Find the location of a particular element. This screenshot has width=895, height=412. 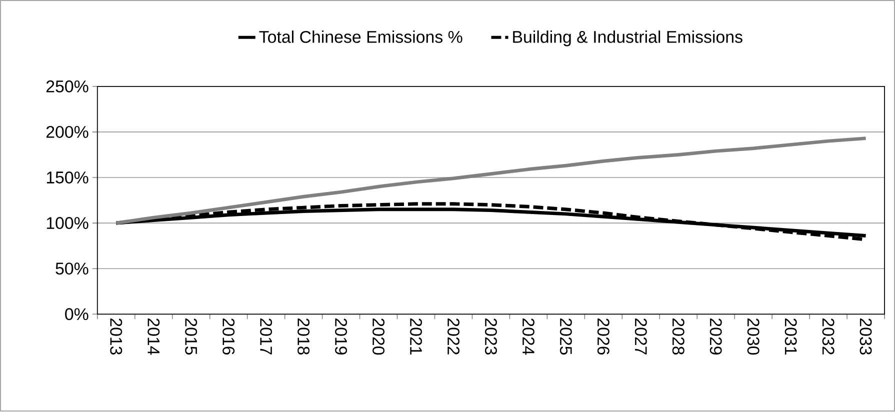

legend-label: Building & Industrial Emissions is located at coordinates (627, 38).